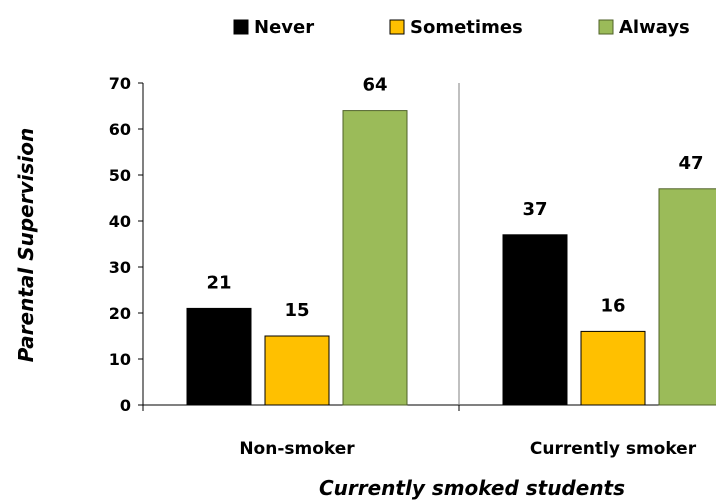 This screenshot has width=716, height=503. What do you see at coordinates (612, 305) in the screenshot?
I see `data-label: 16` at bounding box center [612, 305].